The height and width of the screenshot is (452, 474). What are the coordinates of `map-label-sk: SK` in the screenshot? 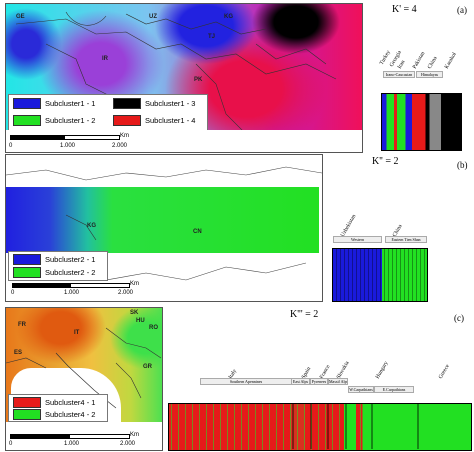 It's located at (134, 313).